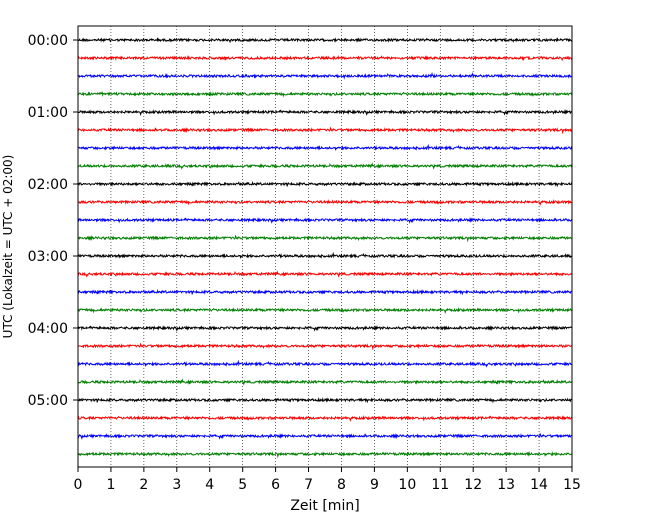 This screenshot has width=650, height=520. What do you see at coordinates (48, 185) in the screenshot?
I see `y-tick-label: 02:00` at bounding box center [48, 185].